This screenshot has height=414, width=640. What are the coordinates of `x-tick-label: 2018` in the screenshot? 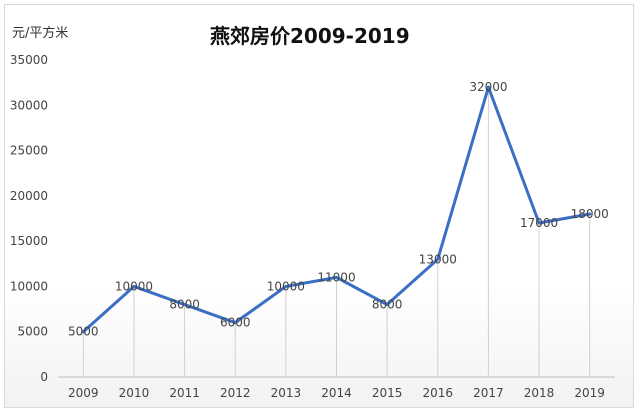 It's located at (539, 393).